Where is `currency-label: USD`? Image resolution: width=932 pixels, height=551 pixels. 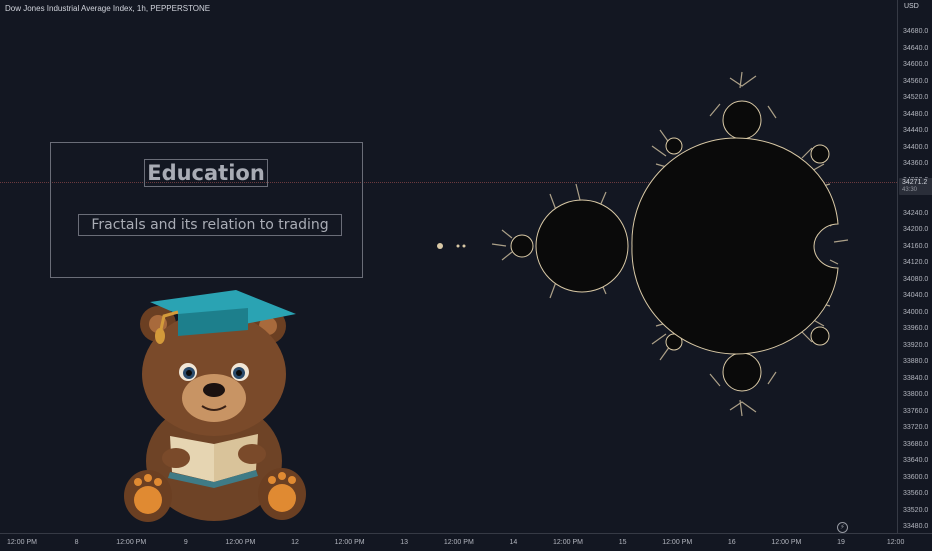
currency-label: USD is located at coordinates (911, 6).